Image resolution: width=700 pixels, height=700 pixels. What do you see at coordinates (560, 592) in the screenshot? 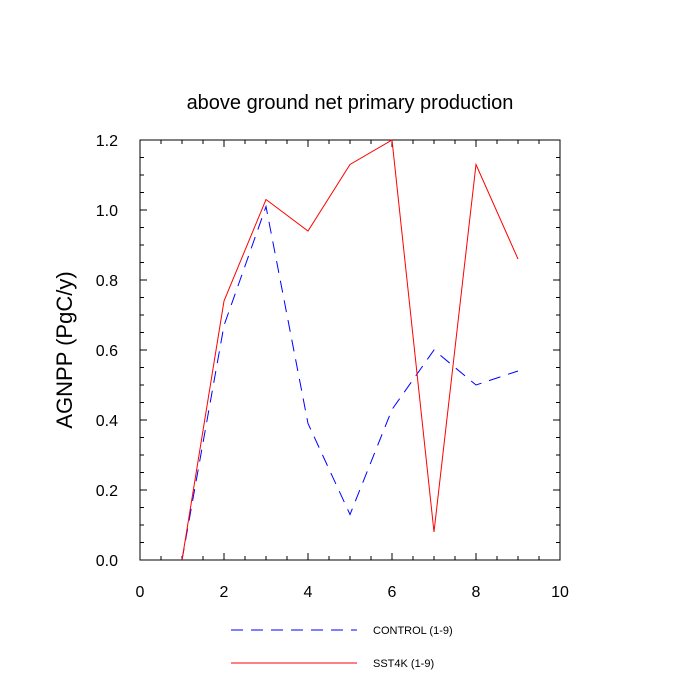
I see `x-tick-label: 10` at bounding box center [560, 592].